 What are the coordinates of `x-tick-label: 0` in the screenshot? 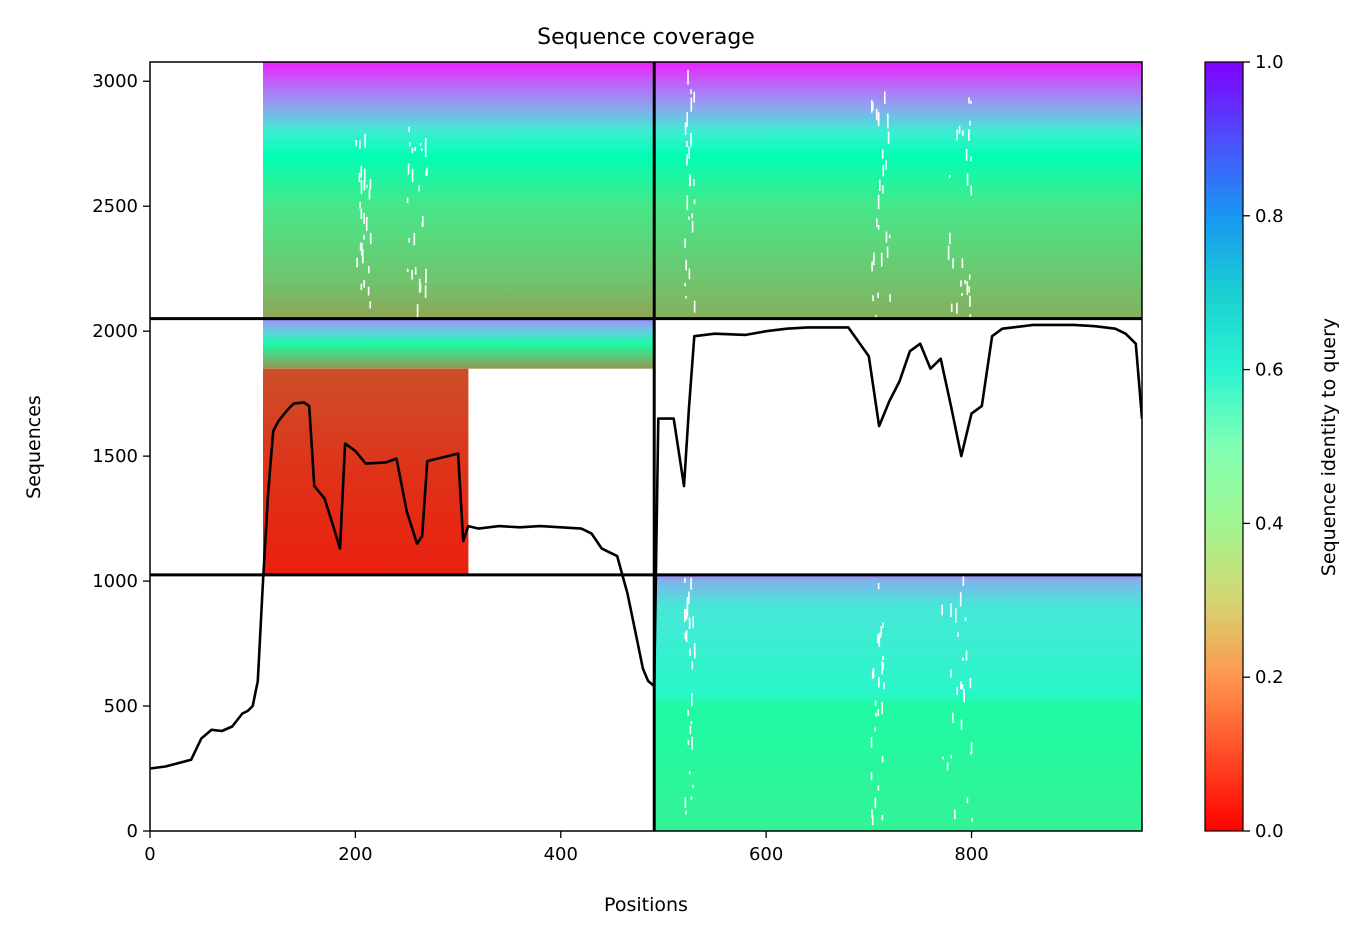 It's located at (149, 854).